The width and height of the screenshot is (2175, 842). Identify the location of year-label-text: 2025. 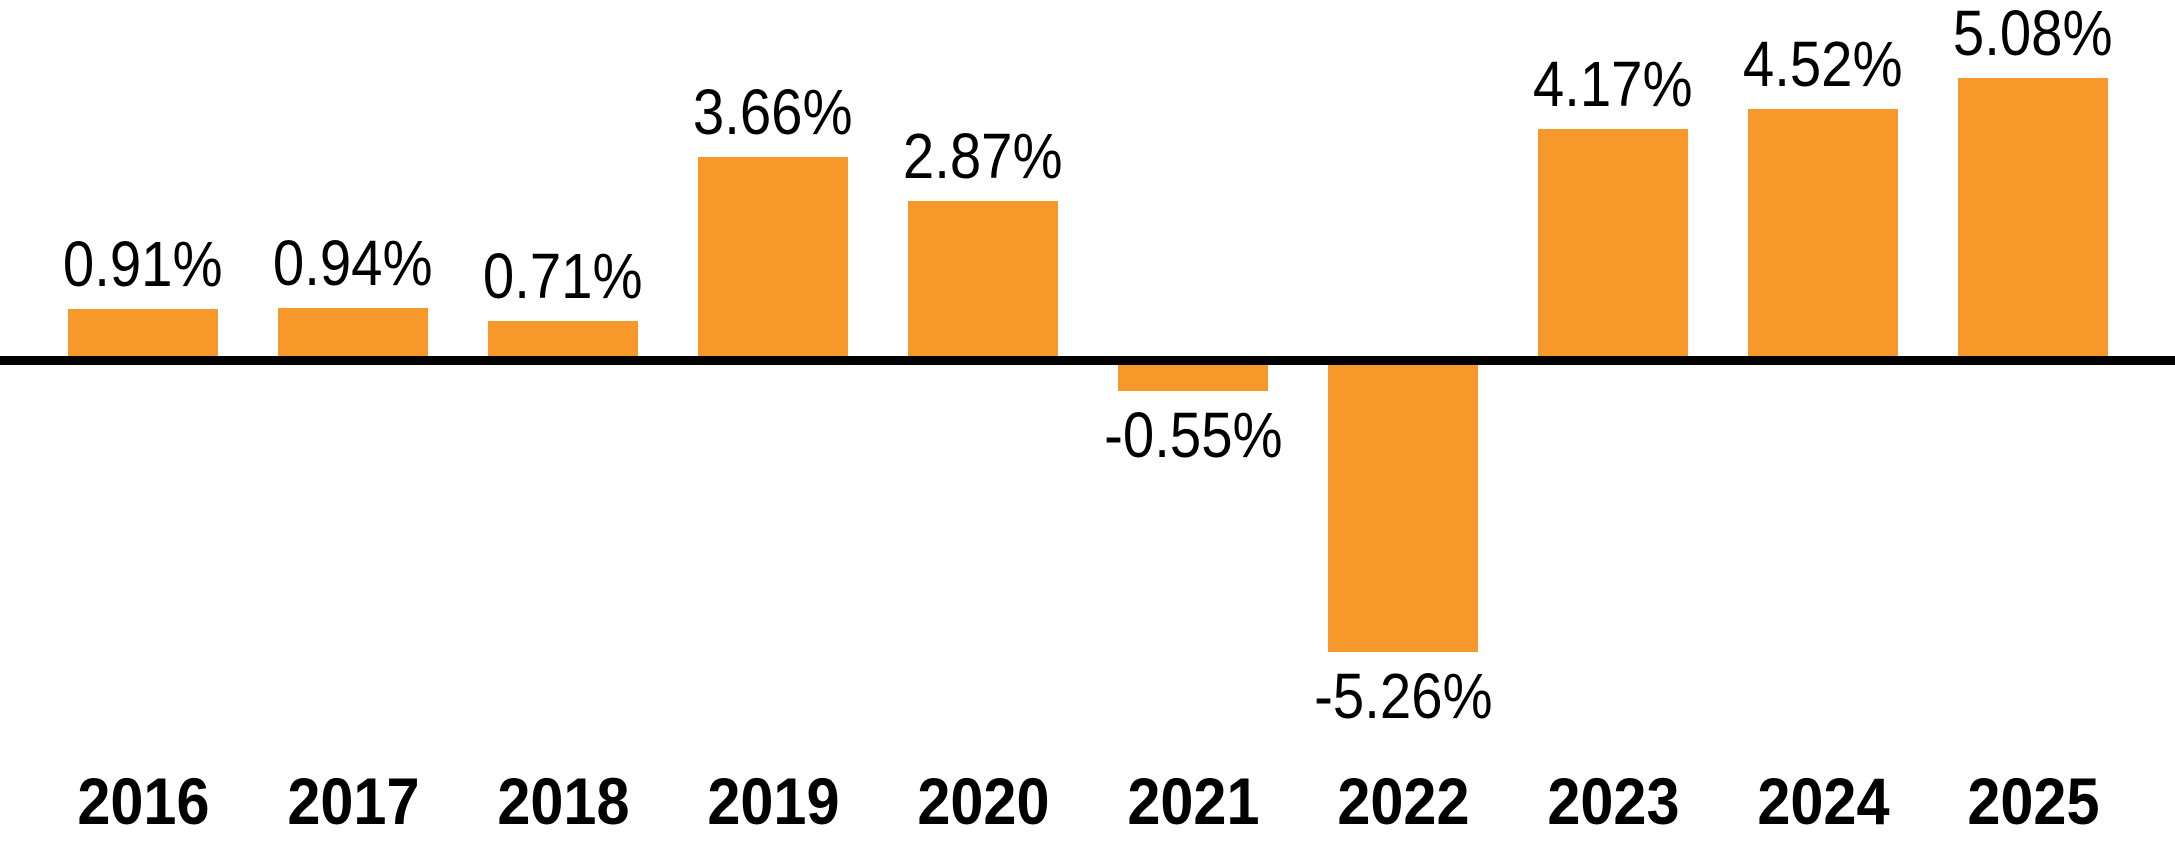
(2033, 801).